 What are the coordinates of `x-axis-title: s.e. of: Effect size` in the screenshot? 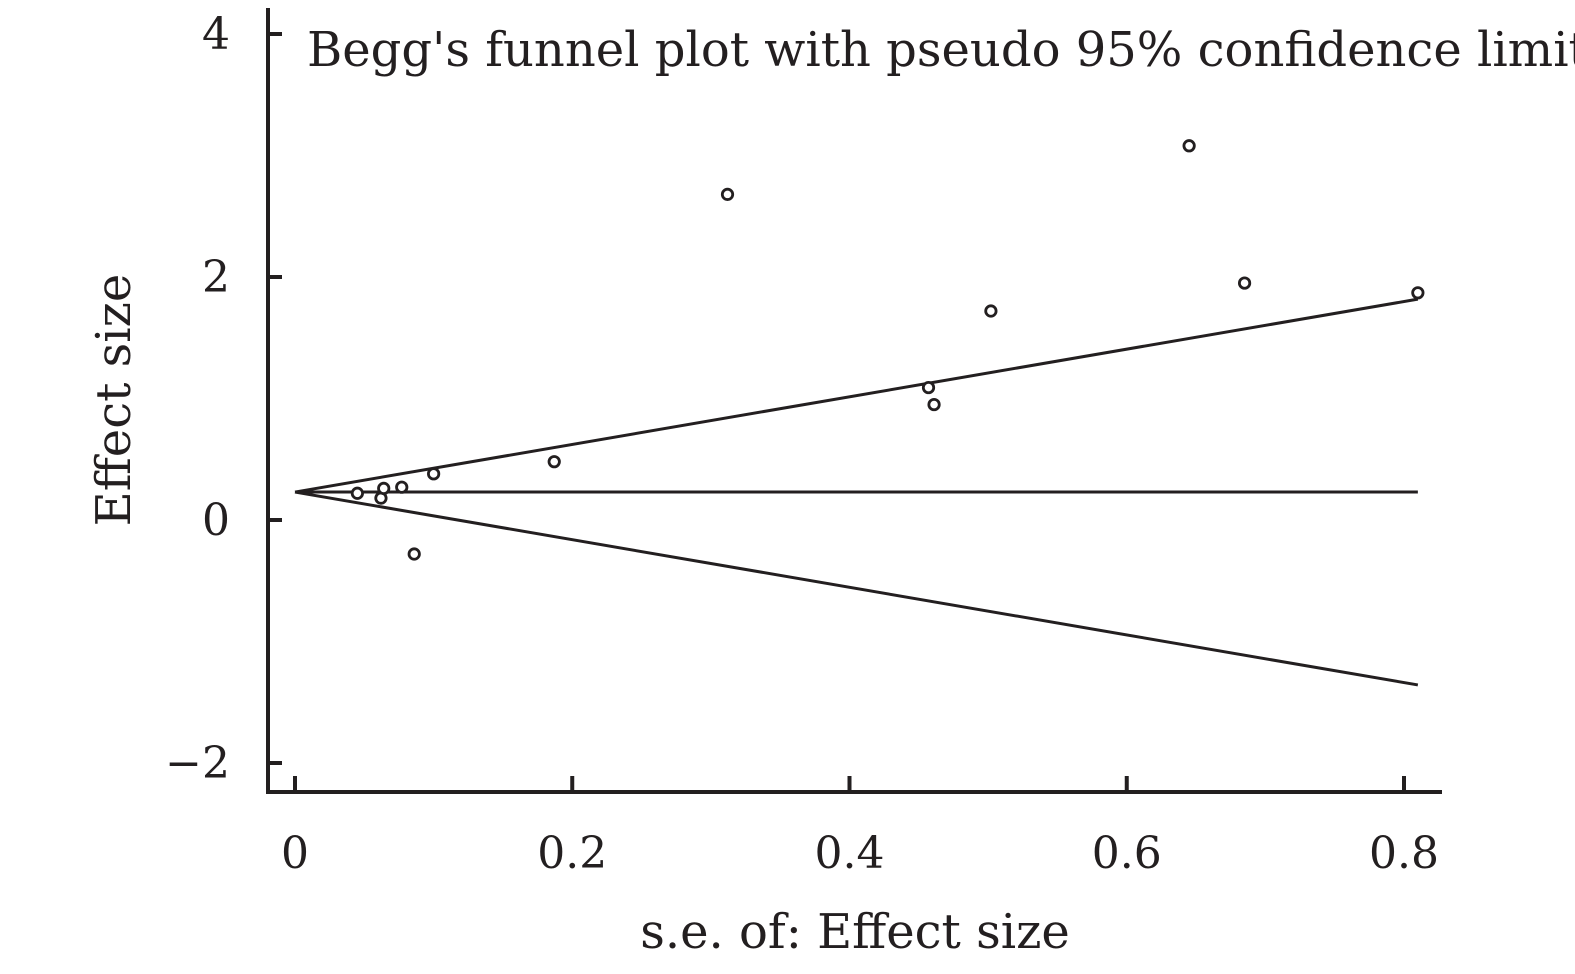 It's located at (855, 932).